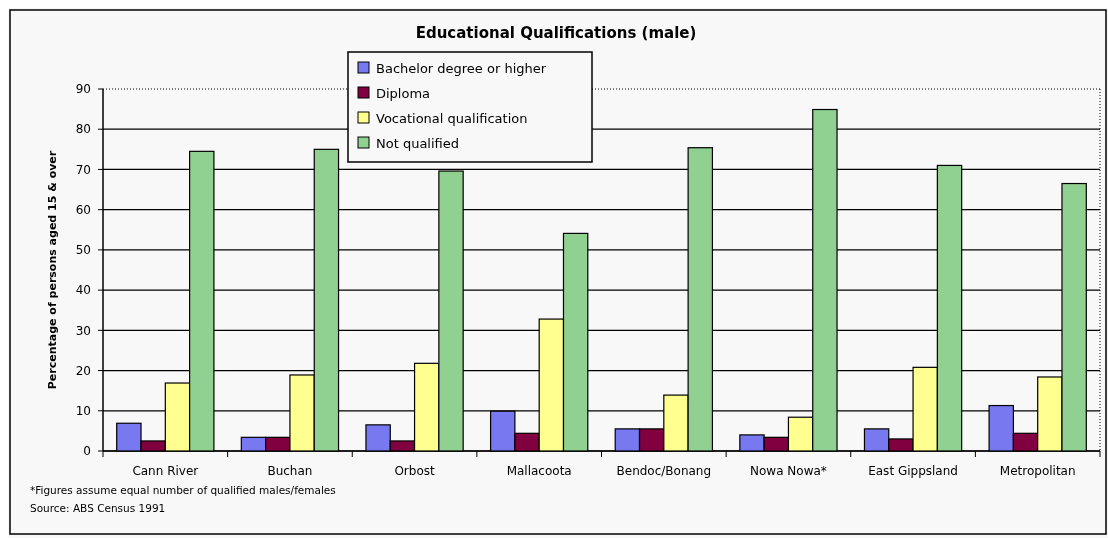 The width and height of the screenshot is (1108, 538). I want to click on y-axis-title: Percentage of persons aged 15 & over, so click(52, 270).